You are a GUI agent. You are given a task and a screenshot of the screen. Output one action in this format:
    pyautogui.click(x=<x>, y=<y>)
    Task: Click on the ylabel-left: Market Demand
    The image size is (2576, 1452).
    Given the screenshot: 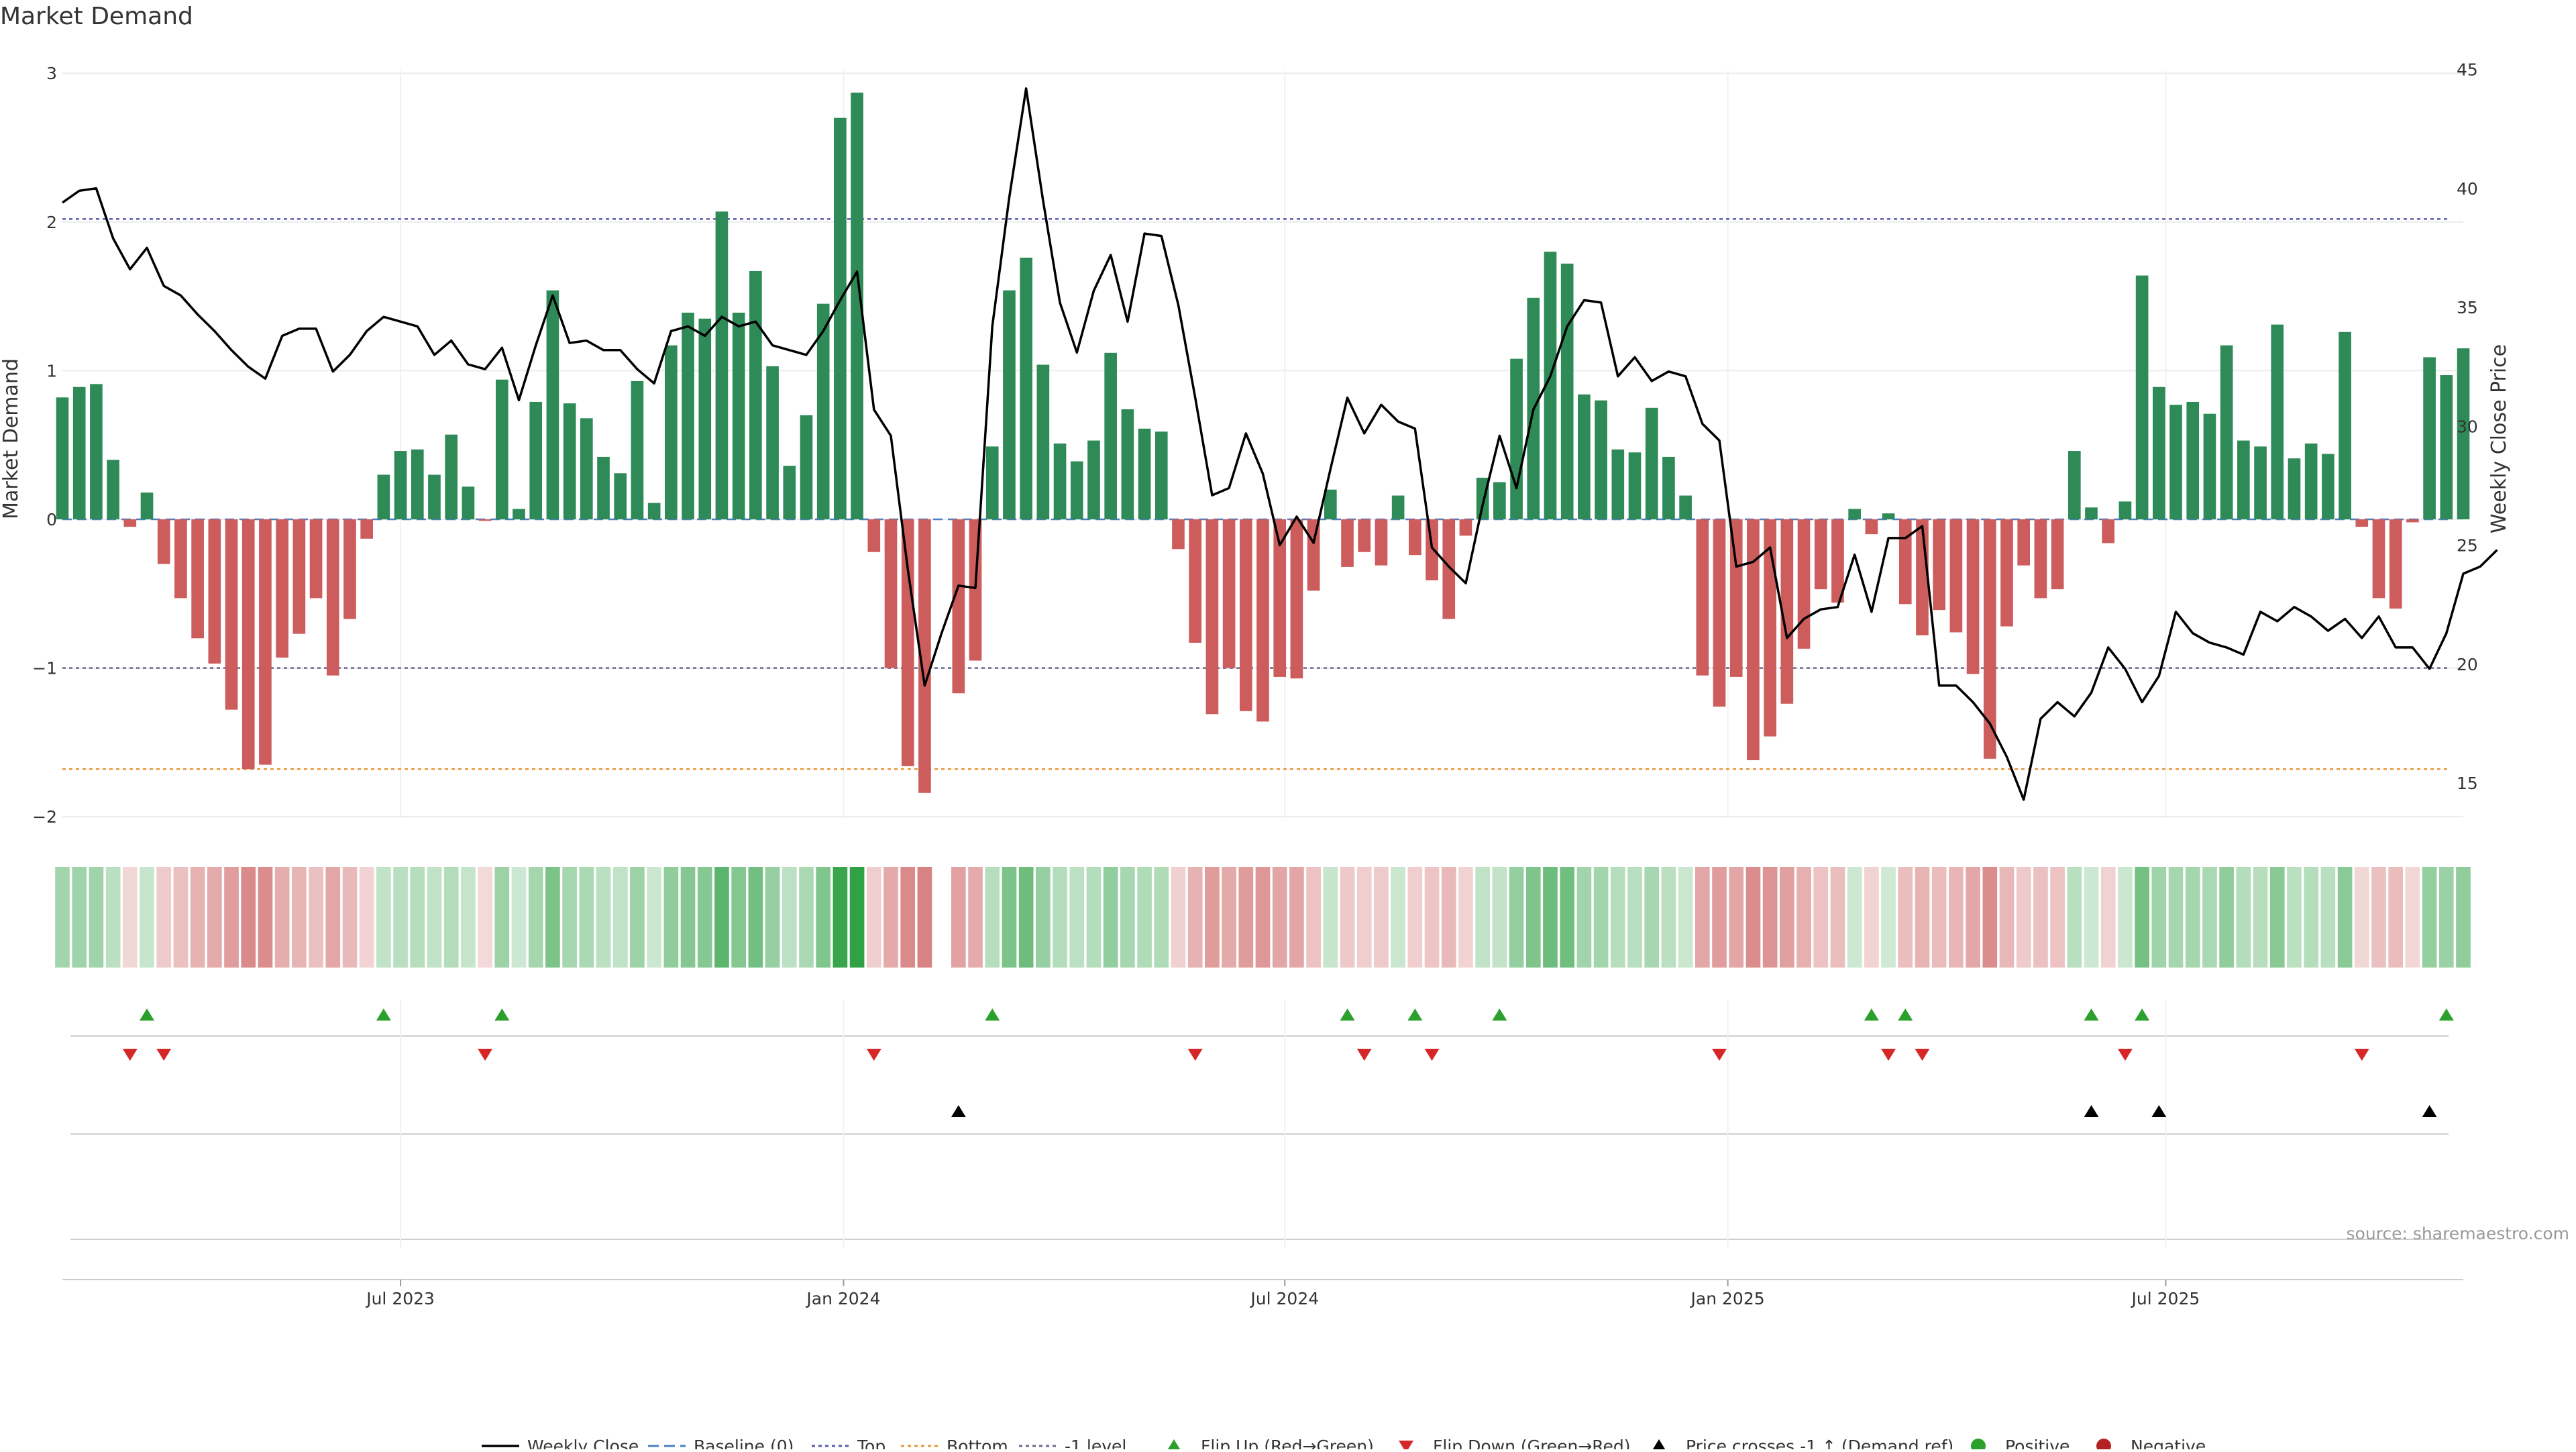 What is the action you would take?
    pyautogui.click(x=11, y=439)
    